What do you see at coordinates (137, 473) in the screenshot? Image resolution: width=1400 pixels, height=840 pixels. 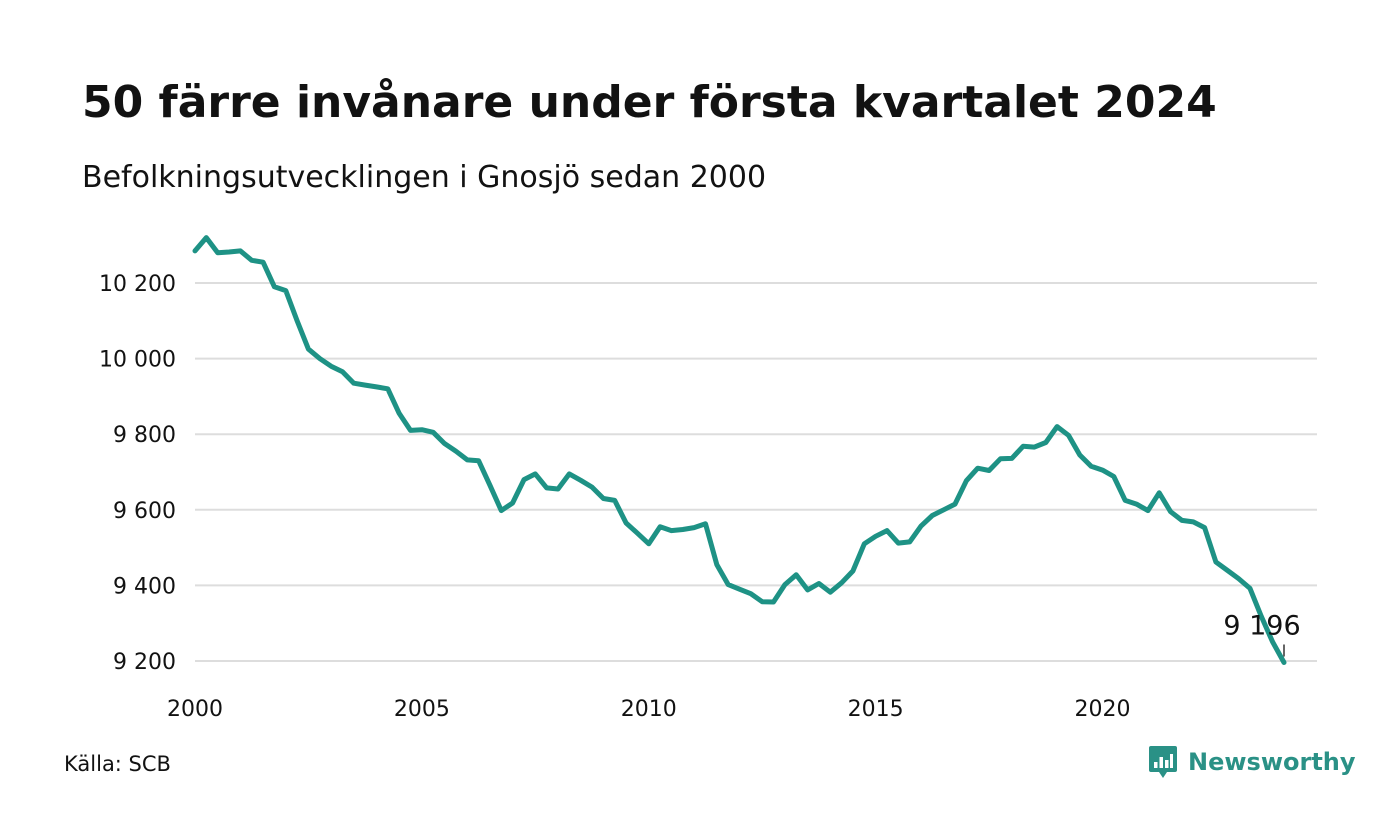 I see `y-axis-tick-labels: 9 200 9 400 9 600 9 800 10 000 10 200` at bounding box center [137, 473].